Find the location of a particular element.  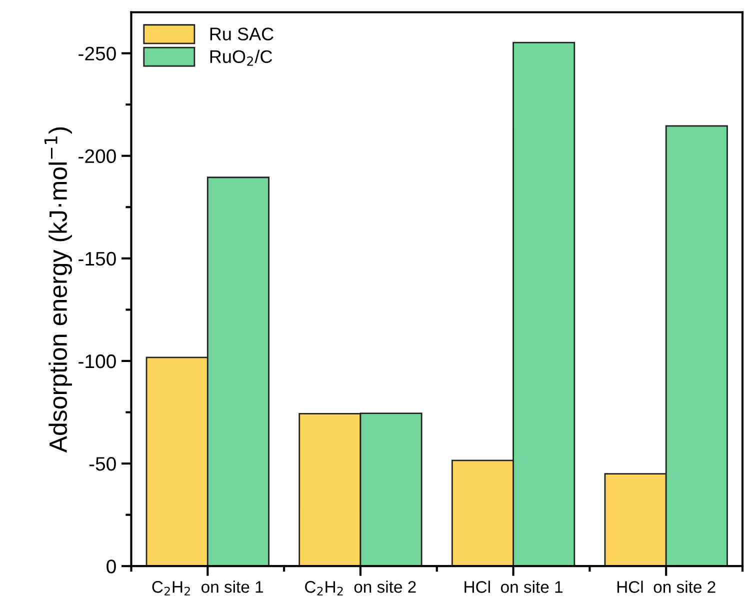

y-tick-label: 0 is located at coordinates (111, 567).